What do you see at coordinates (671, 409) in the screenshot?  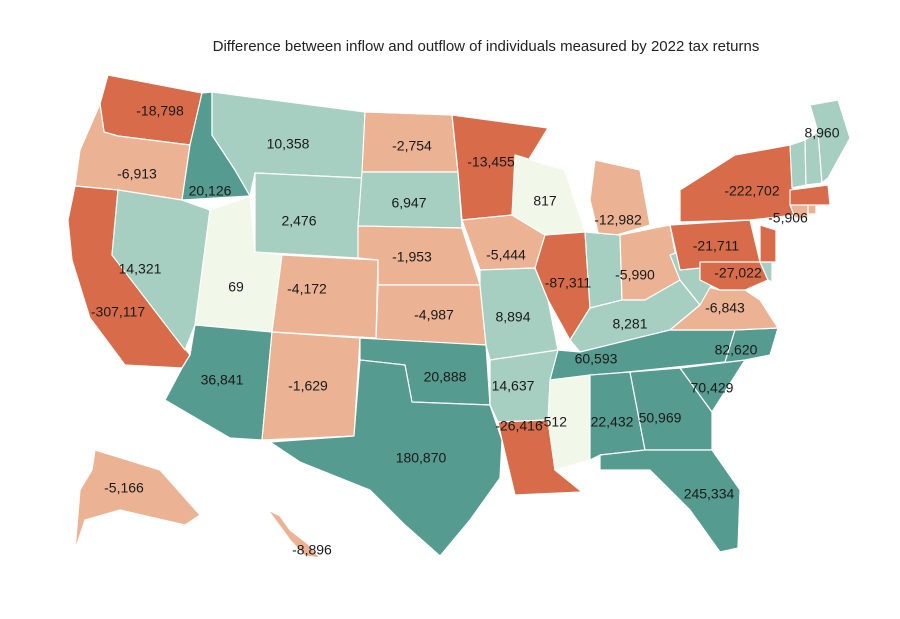 I see `state-ga` at bounding box center [671, 409].